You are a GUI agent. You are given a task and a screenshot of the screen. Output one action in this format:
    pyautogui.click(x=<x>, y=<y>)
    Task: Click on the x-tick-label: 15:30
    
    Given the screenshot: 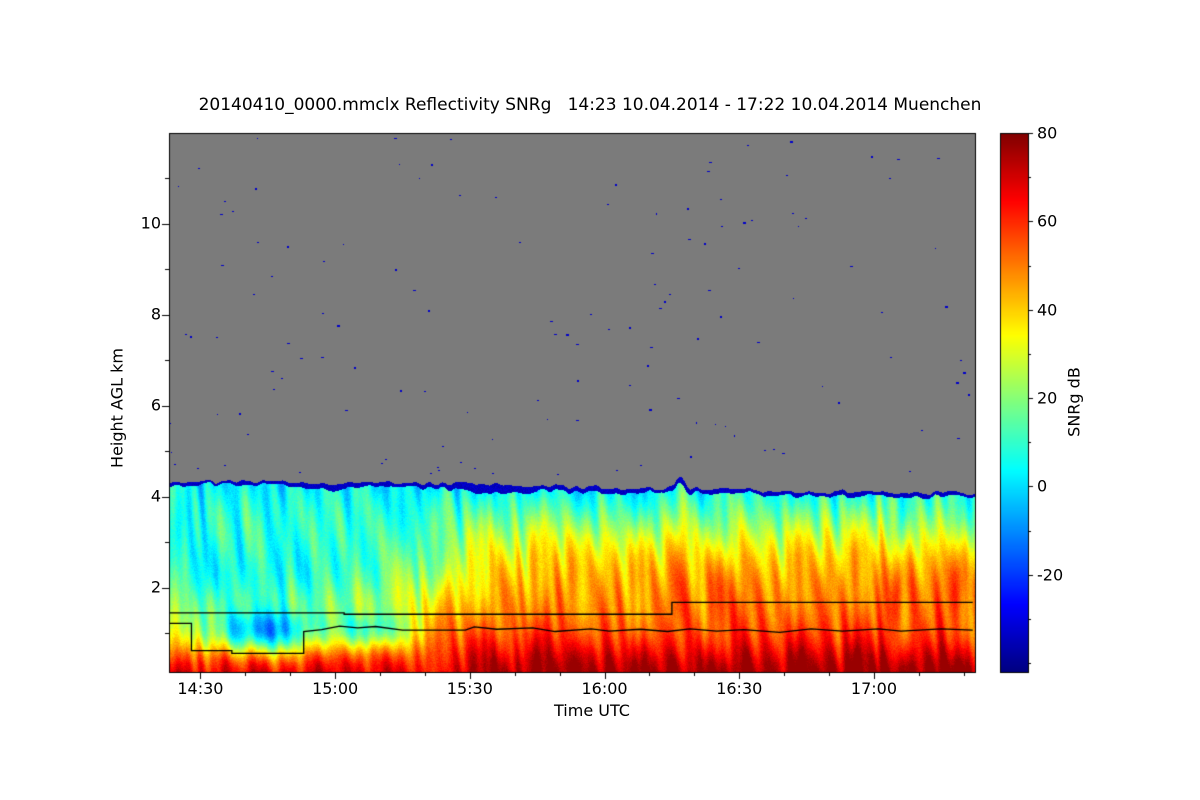 What is the action you would take?
    pyautogui.click(x=469, y=688)
    